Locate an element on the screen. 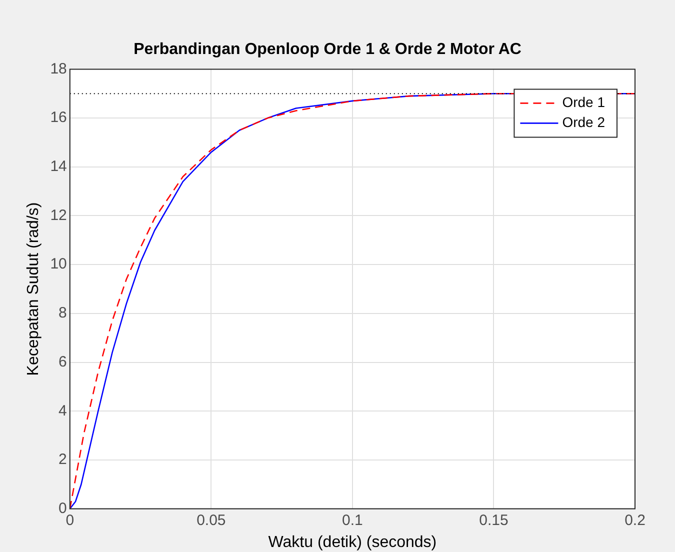 The image size is (675, 552). x-tick-label: 0.15 is located at coordinates (493, 520).